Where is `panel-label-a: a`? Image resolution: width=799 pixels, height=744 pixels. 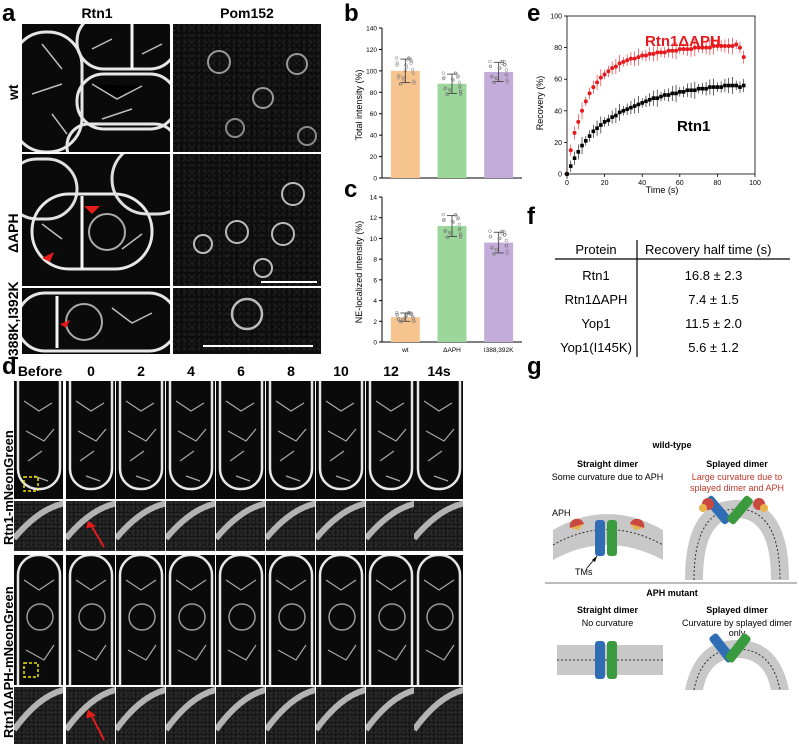 panel-label-a: a is located at coordinates (9, 13).